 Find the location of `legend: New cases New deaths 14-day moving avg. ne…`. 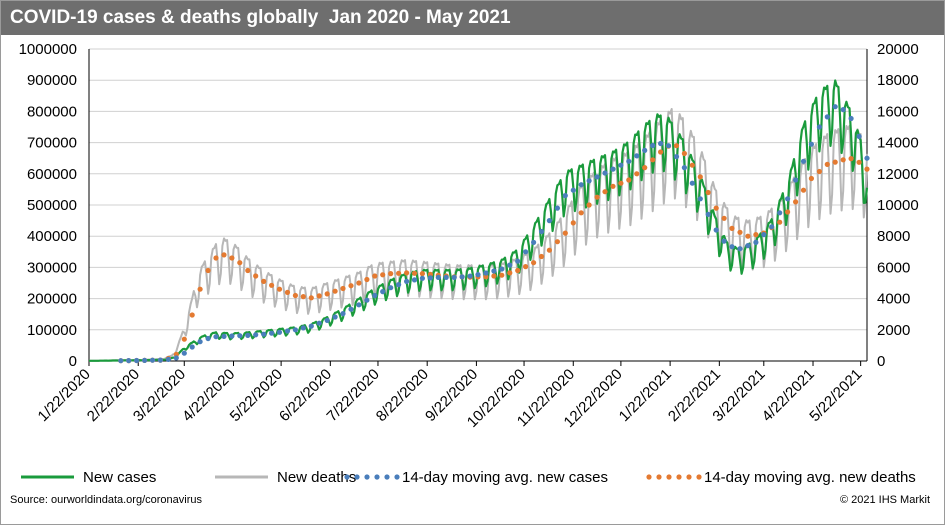

legend: New cases New deaths 14-day moving avg. ne… is located at coordinates (468, 477).